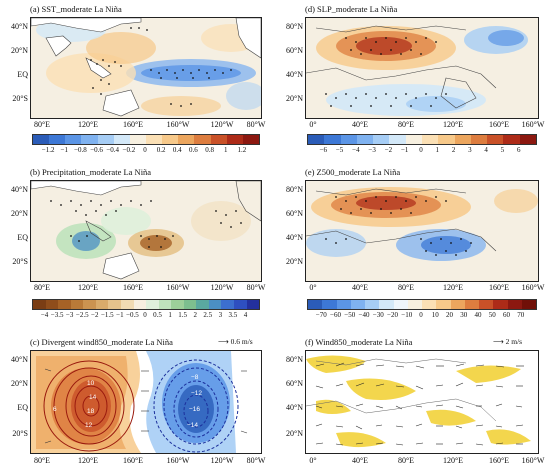  I want to click on contour-label: −12, so click(196, 393).